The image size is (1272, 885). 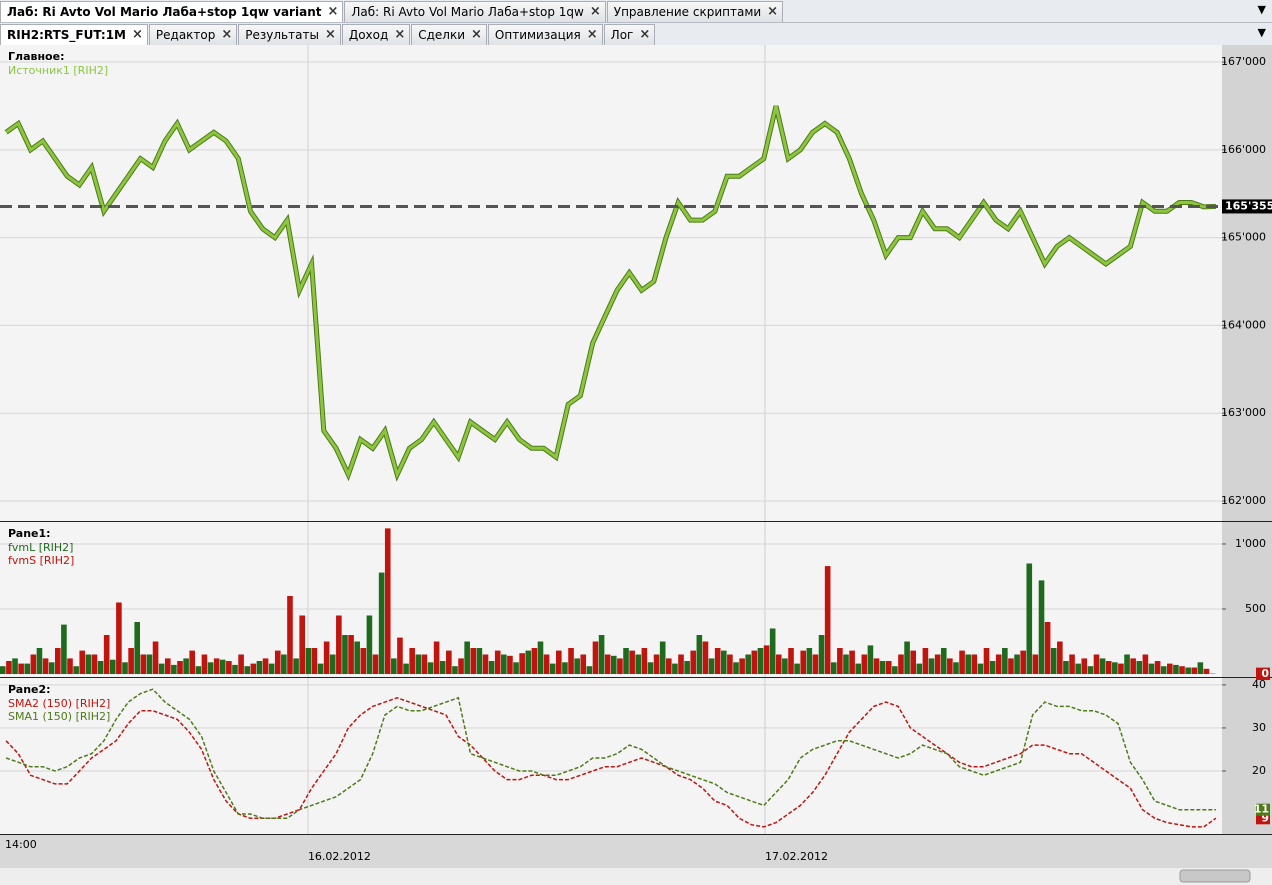 I want to click on tab: Лаб: Ri Avto Vol Mario Лаба+stop 1qw ×, so click(x=475, y=11).